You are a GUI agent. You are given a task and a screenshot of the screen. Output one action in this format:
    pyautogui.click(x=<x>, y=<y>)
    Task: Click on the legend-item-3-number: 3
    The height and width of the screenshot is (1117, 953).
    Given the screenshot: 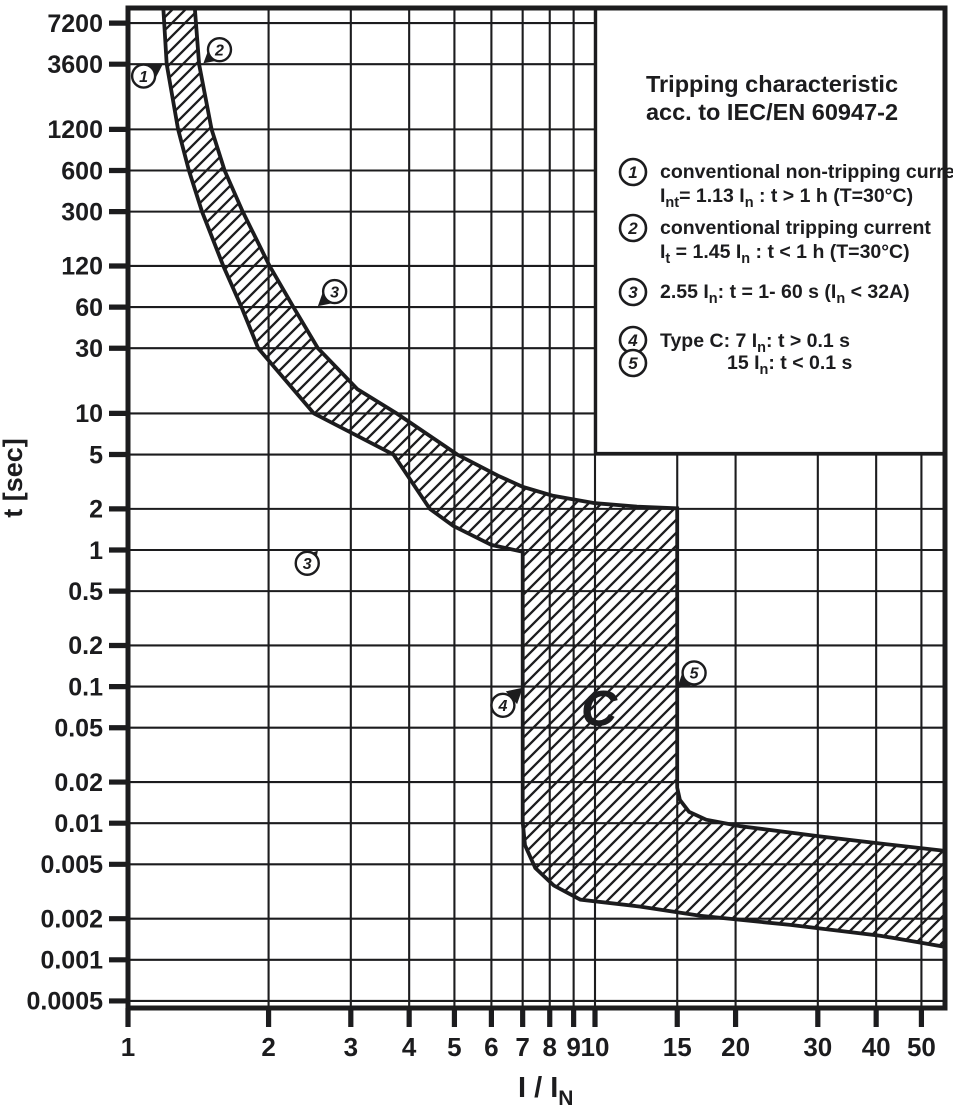 What is the action you would take?
    pyautogui.click(x=633, y=292)
    